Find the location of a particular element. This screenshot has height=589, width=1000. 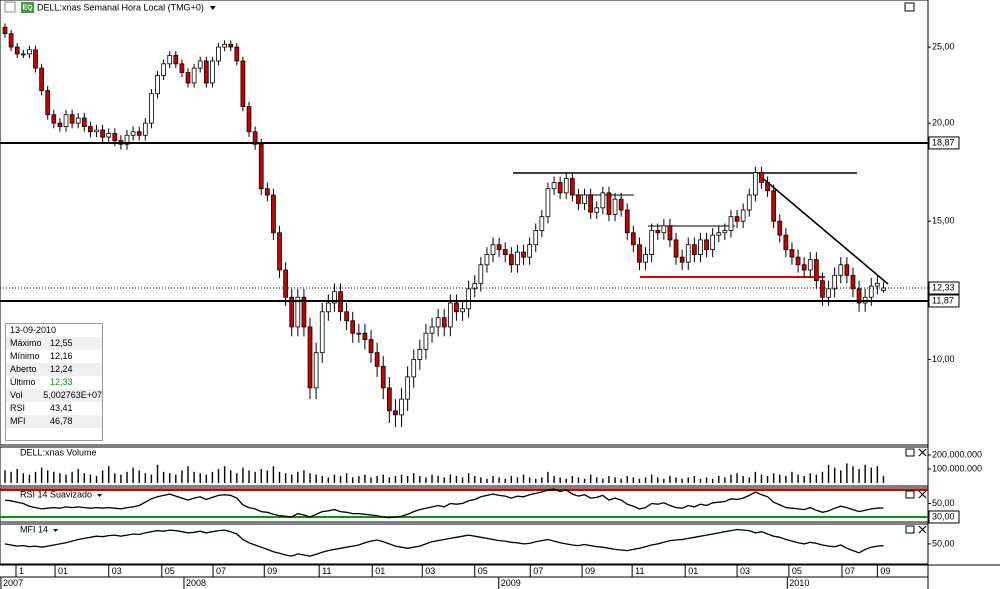

x-tick-label: 09 is located at coordinates (272, 571).